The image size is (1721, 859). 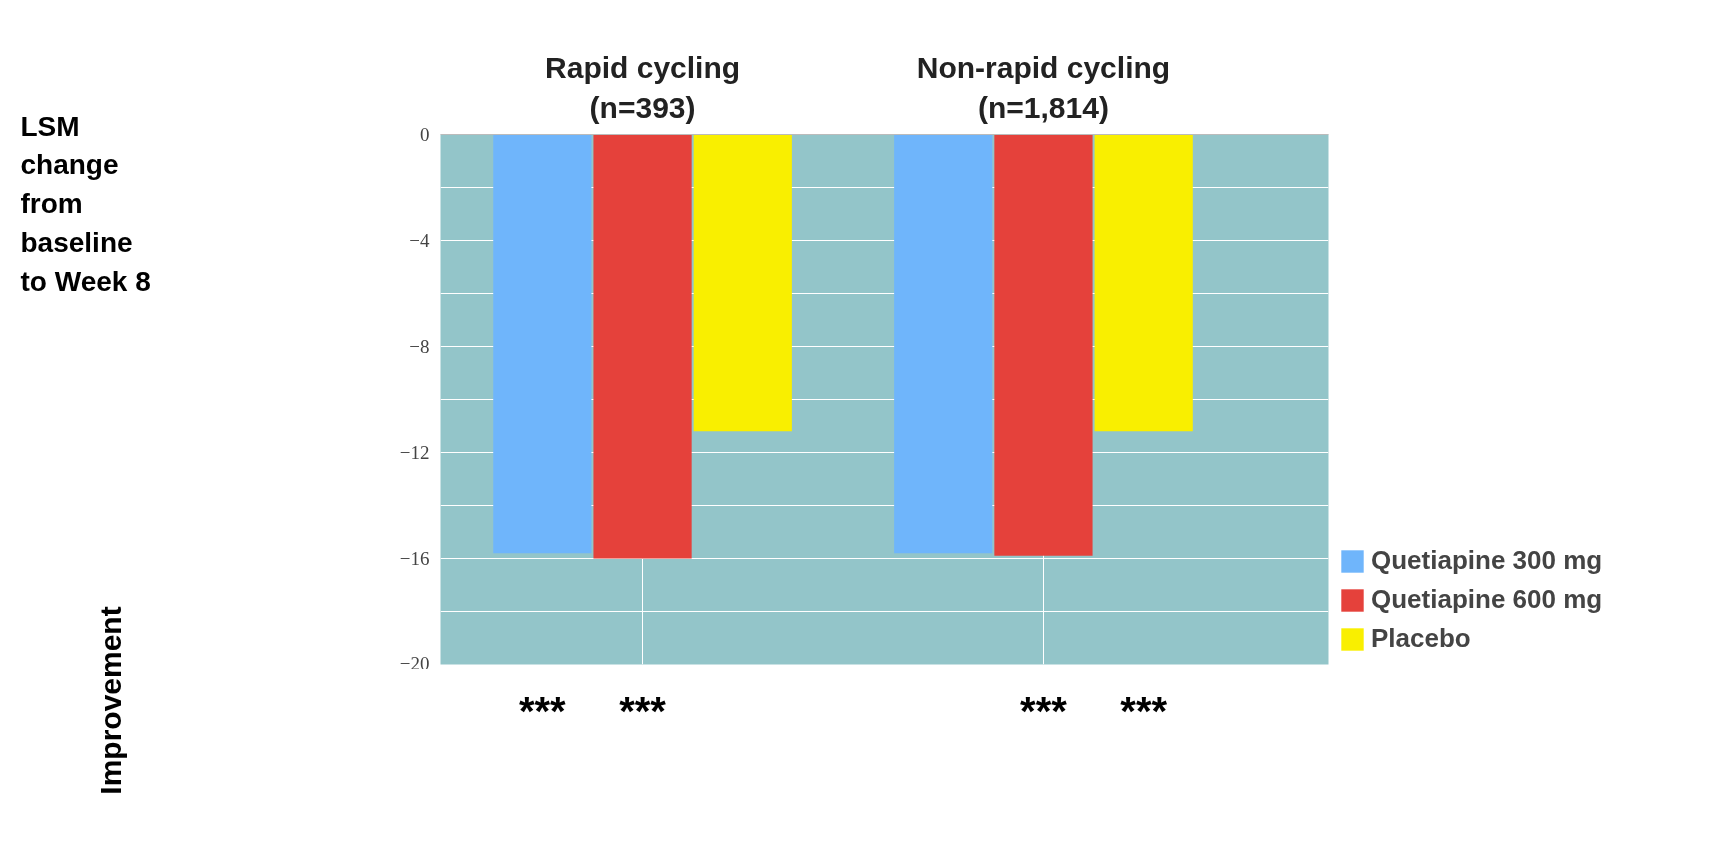 What do you see at coordinates (110, 700) in the screenshot?
I see `text: Improvement` at bounding box center [110, 700].